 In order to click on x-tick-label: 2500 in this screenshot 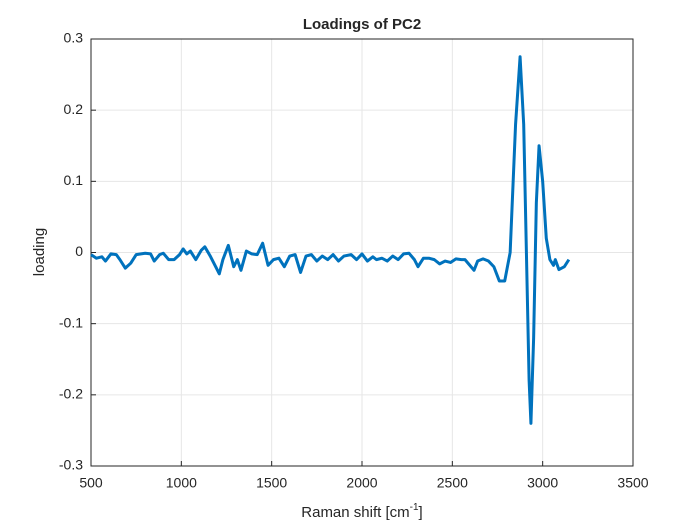, I will do `click(452, 483)`.